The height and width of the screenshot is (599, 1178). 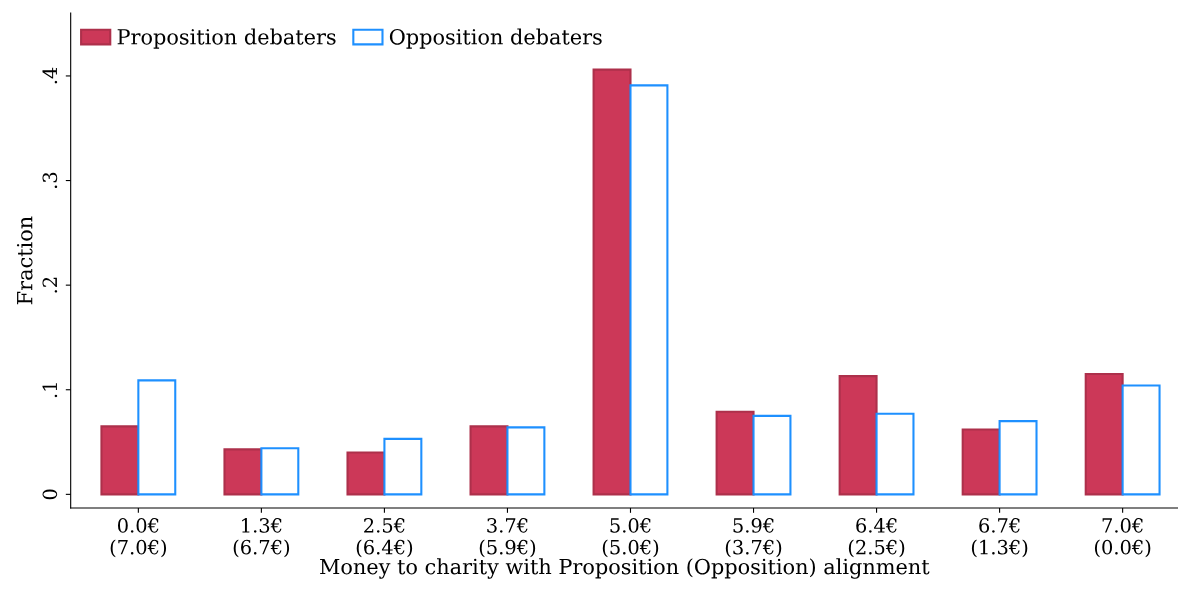 I want to click on legend-label: Opposition debaters, so click(x=495, y=38).